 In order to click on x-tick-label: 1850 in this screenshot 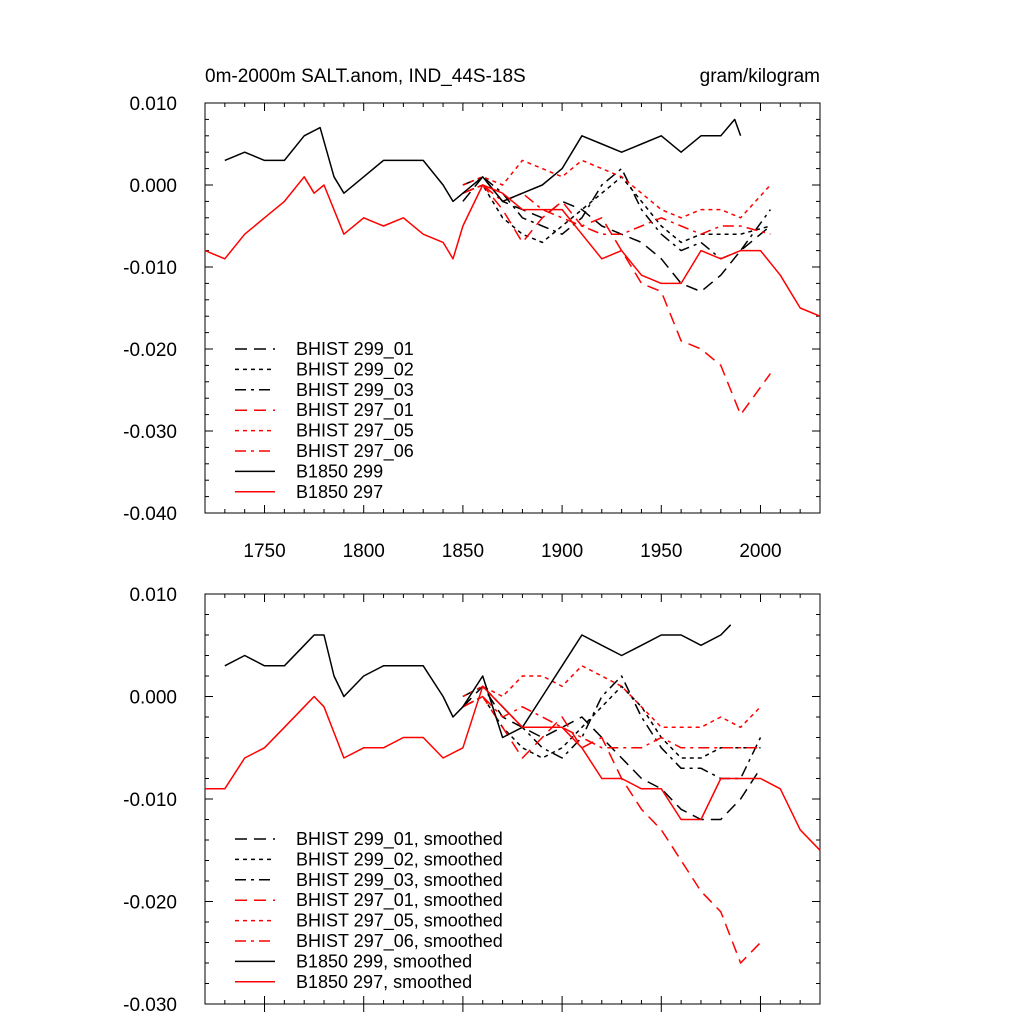, I will do `click(463, 551)`.